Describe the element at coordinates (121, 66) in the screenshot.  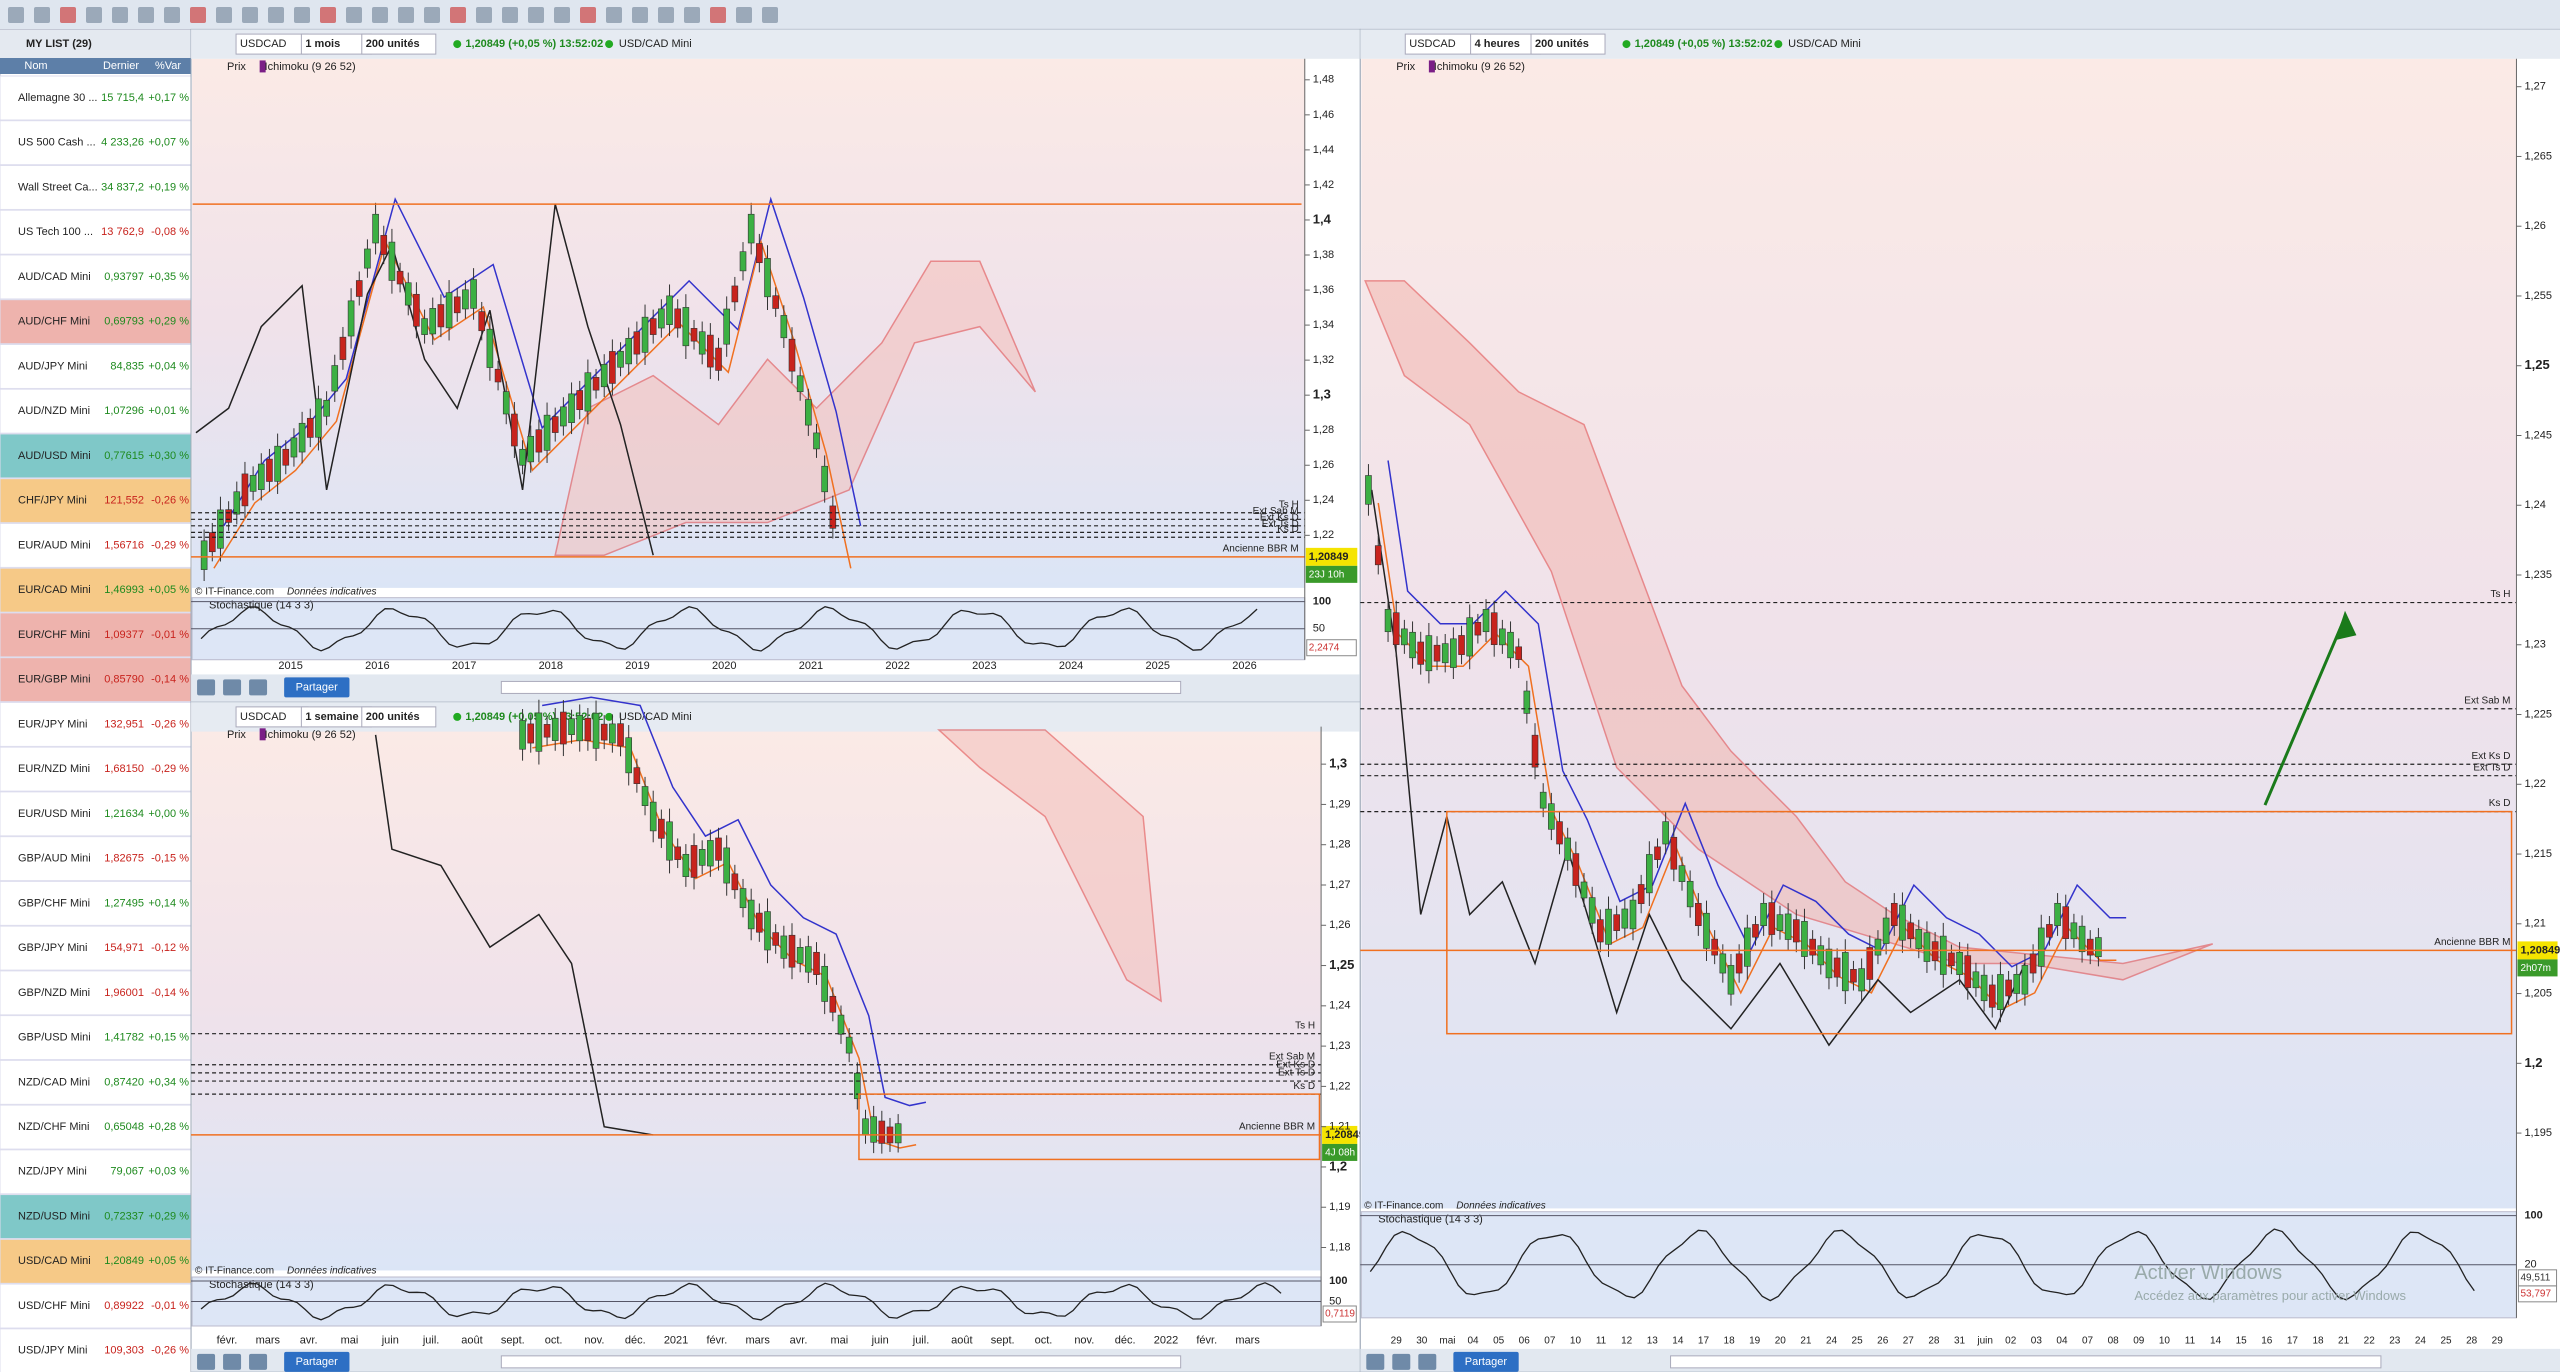
I see `column-title: Dernier` at that location.